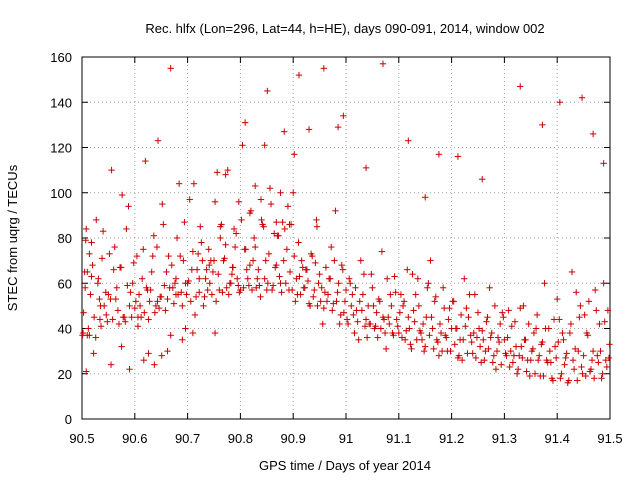 This screenshot has width=640, height=480. I want to click on x-tick-label: 91.4, so click(557, 438).